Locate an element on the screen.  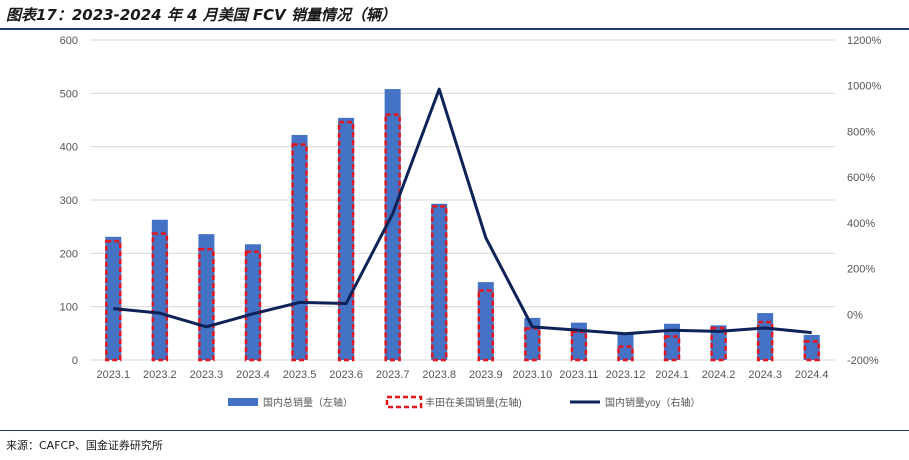
title-divider is located at coordinates (454, 29).